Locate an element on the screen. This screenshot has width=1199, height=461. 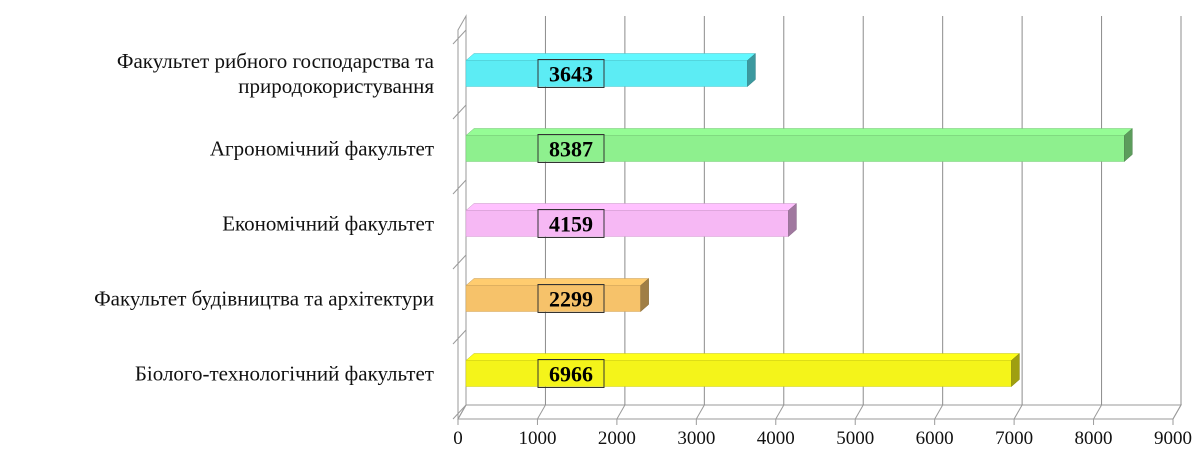
side-wall is located at coordinates (462, 217).